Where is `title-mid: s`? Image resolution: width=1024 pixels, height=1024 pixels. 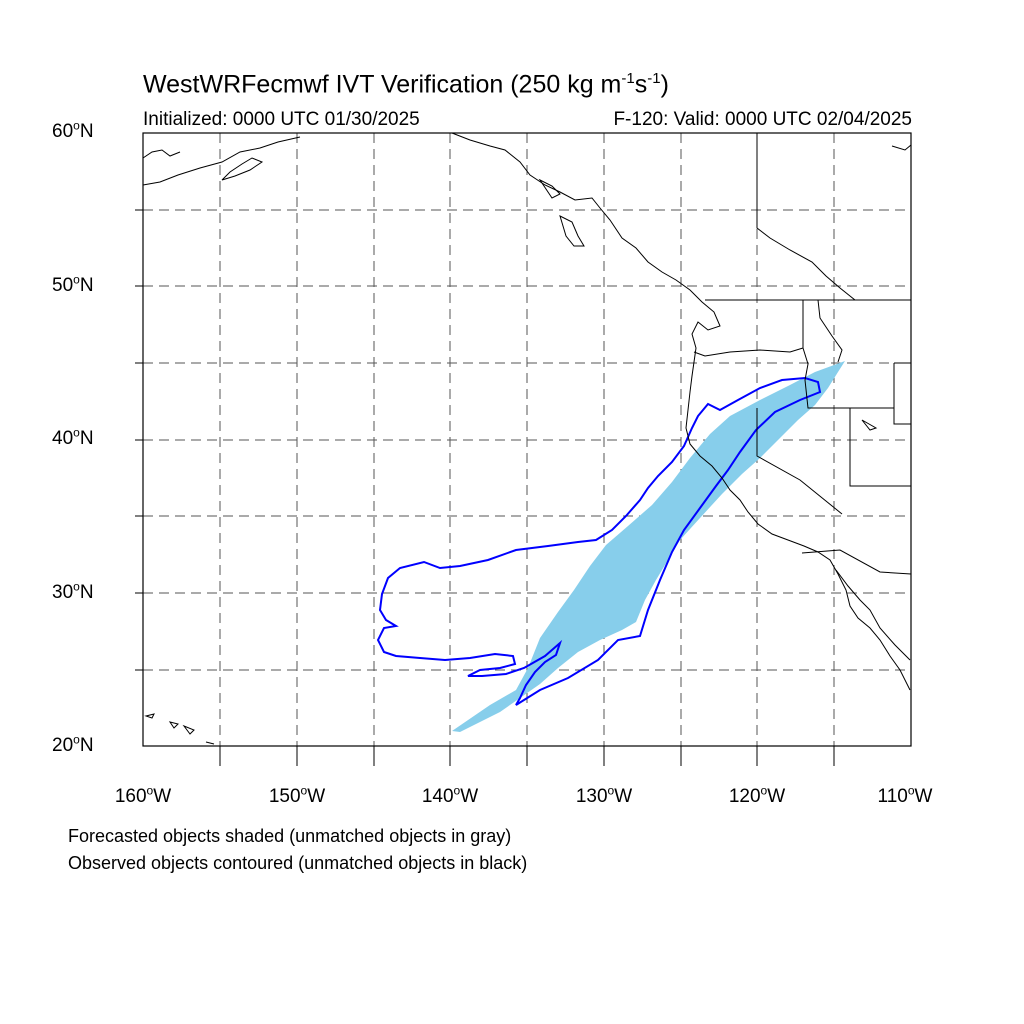
title-mid: s is located at coordinates (641, 84).